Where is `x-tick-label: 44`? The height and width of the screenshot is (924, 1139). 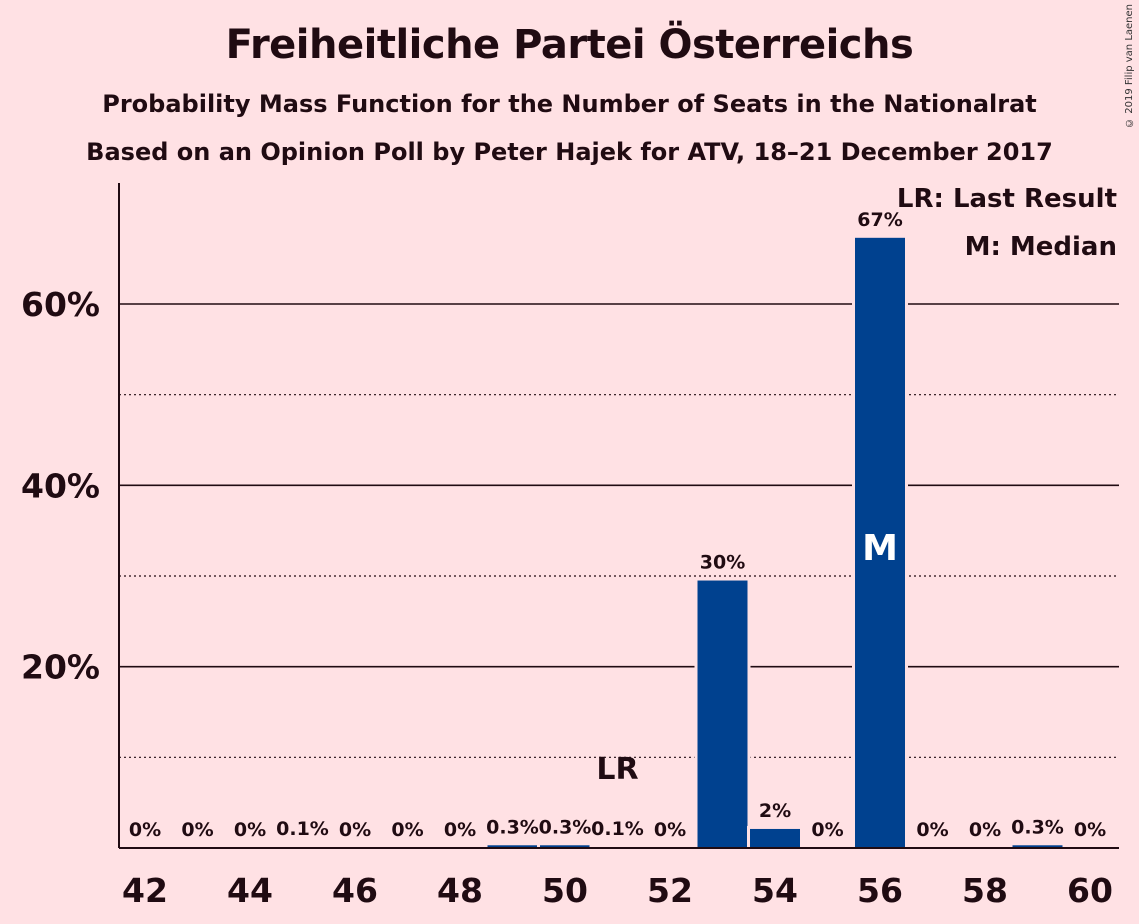
x-tick-label: 44 is located at coordinates (250, 890).